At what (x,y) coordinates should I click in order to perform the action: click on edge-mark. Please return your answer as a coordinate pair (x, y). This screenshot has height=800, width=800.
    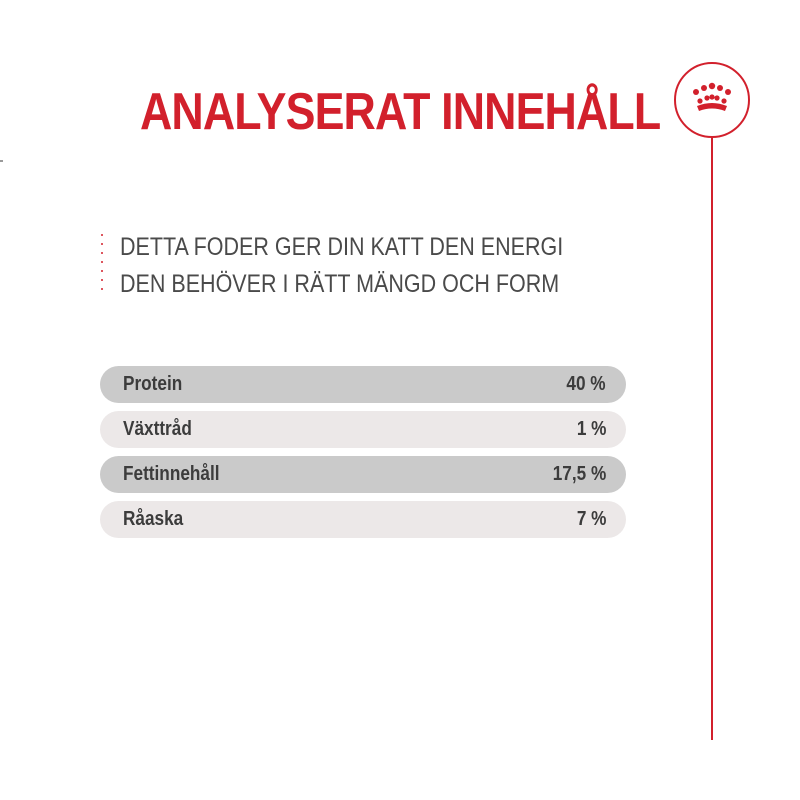
    Looking at the image, I should click on (1, 161).